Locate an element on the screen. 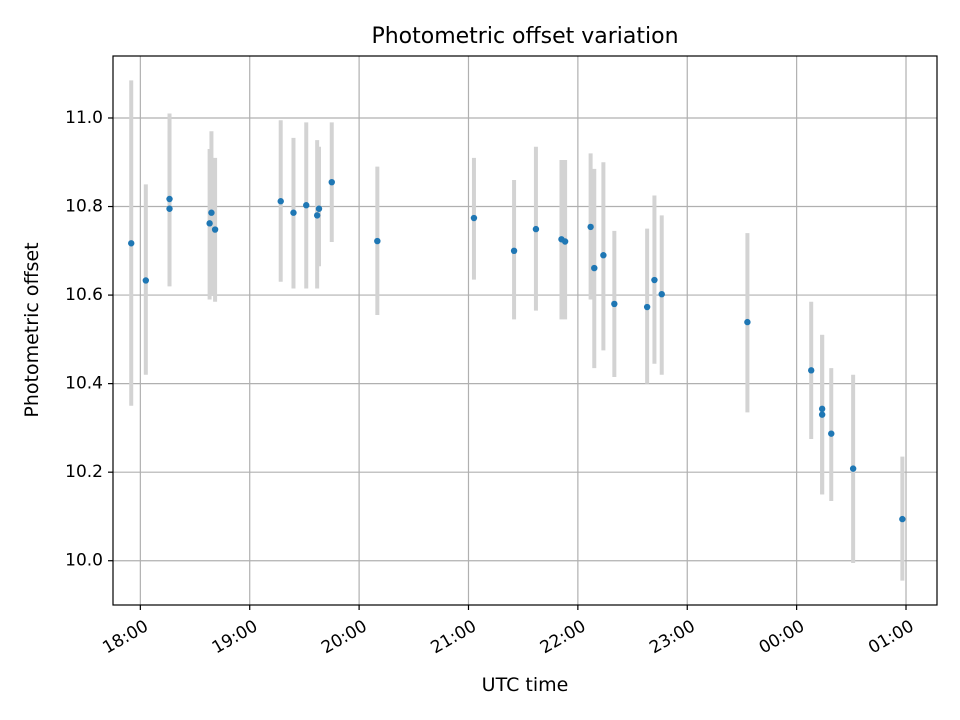 This screenshot has height=720, width=960. y-axis-label: Photometric offset is located at coordinates (32, 329).